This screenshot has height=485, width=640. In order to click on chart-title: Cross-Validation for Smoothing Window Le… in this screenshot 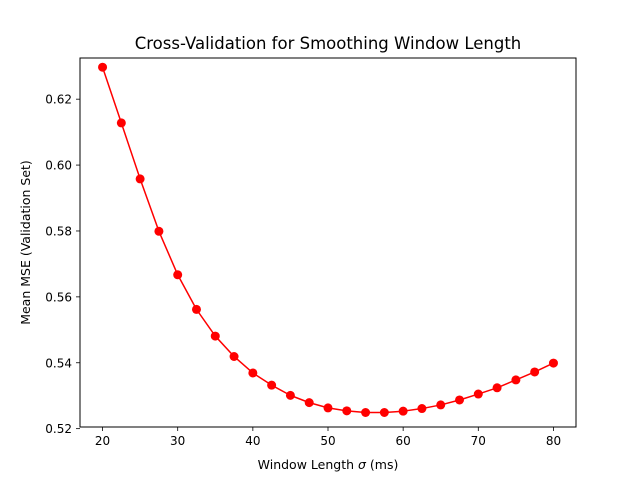, I will do `click(328, 43)`.